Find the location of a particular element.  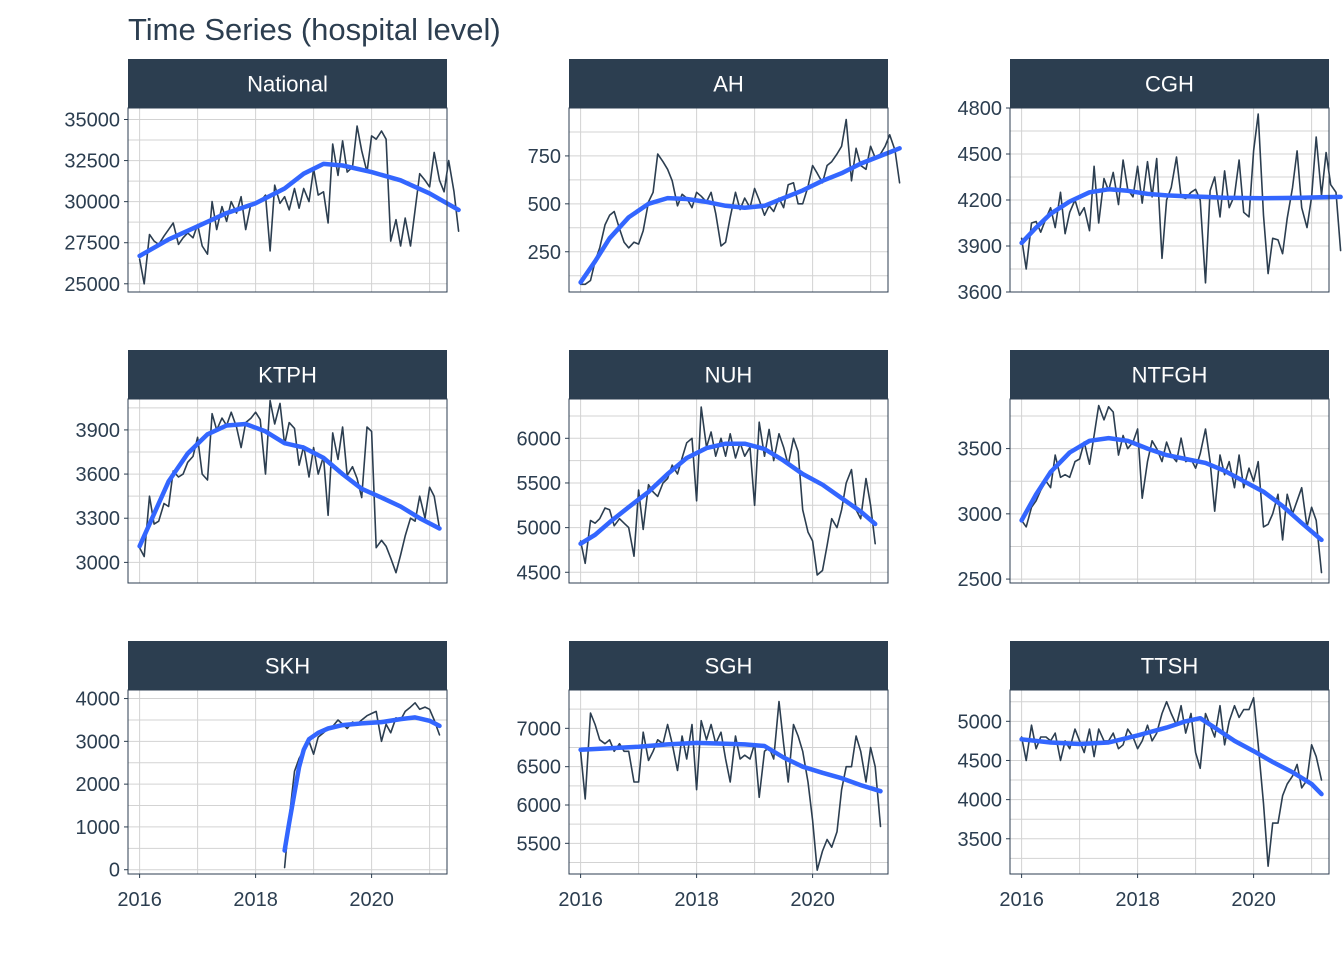

y-tick-label: 250 is located at coordinates (544, 253).